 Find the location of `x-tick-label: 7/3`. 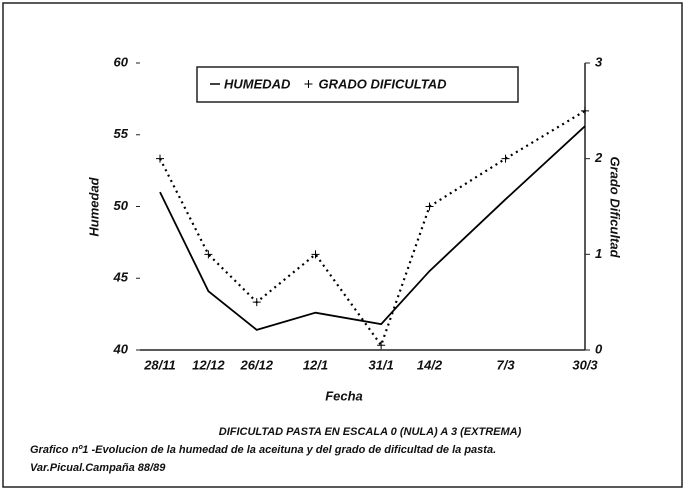

x-tick-label: 7/3 is located at coordinates (505, 364).